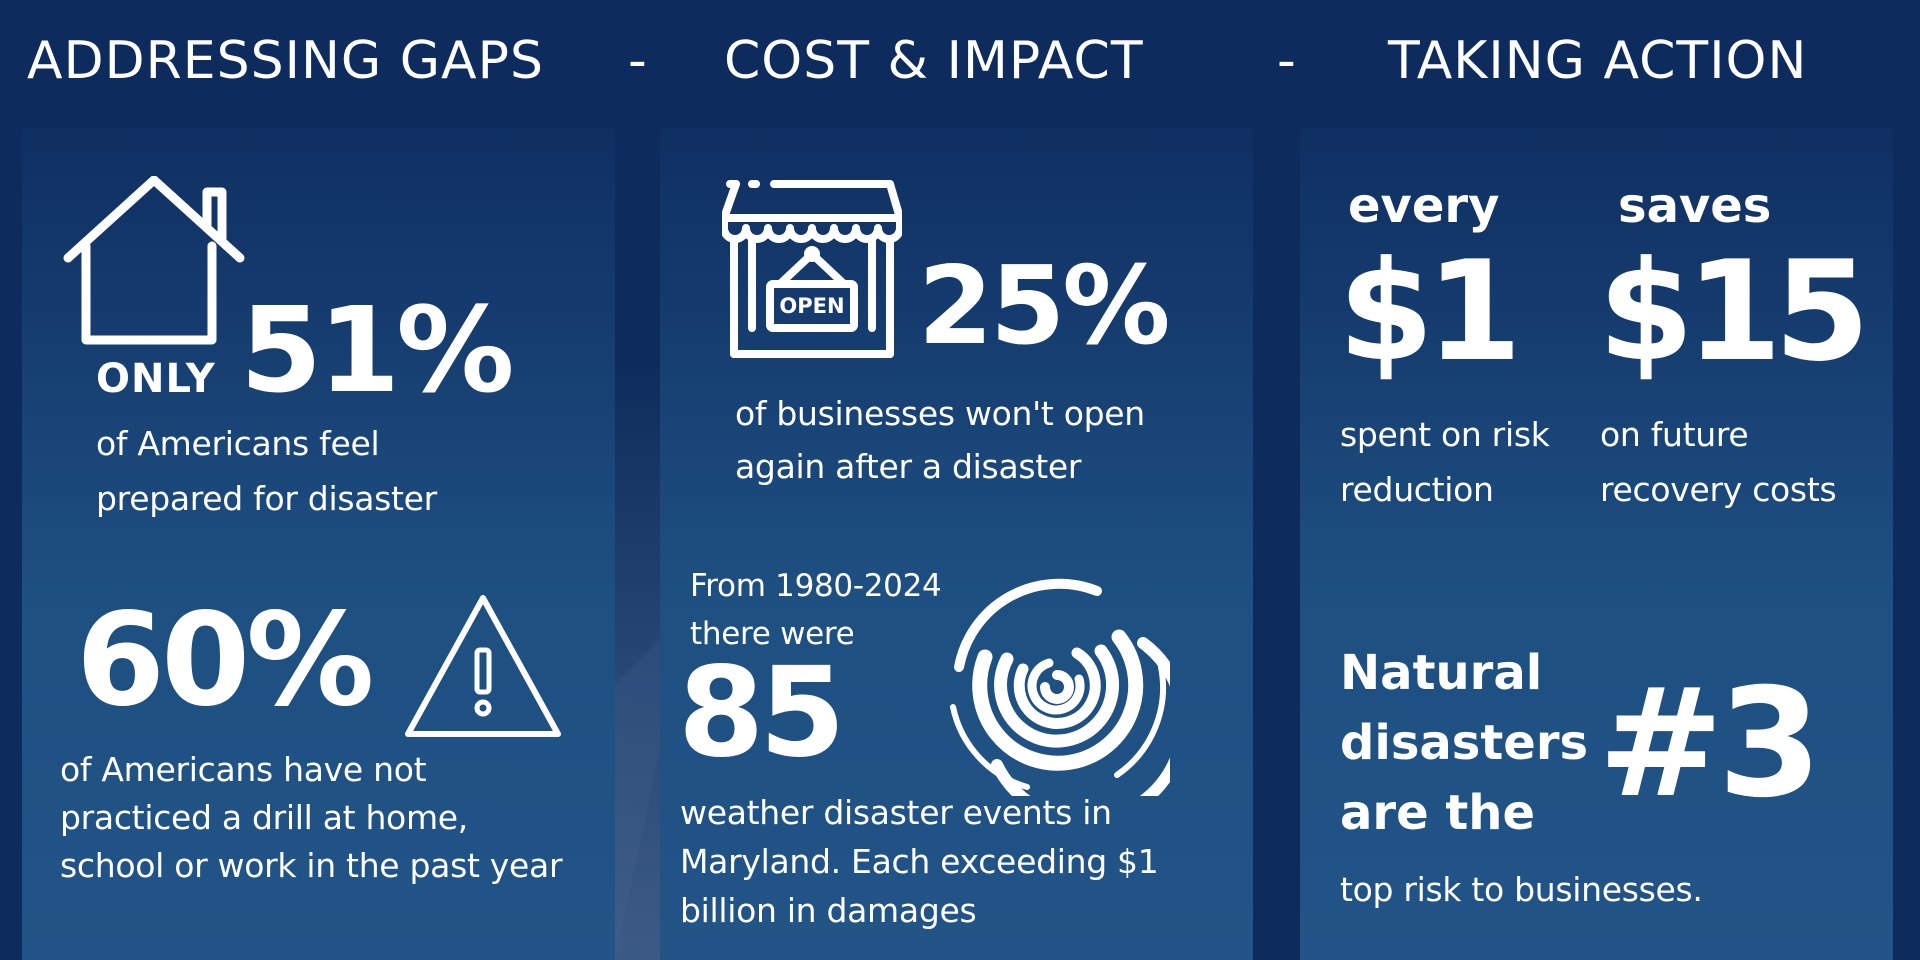 This screenshot has width=1920, height=960. I want to click on stat-lead-3: Natural disasters are the, so click(1464, 743).